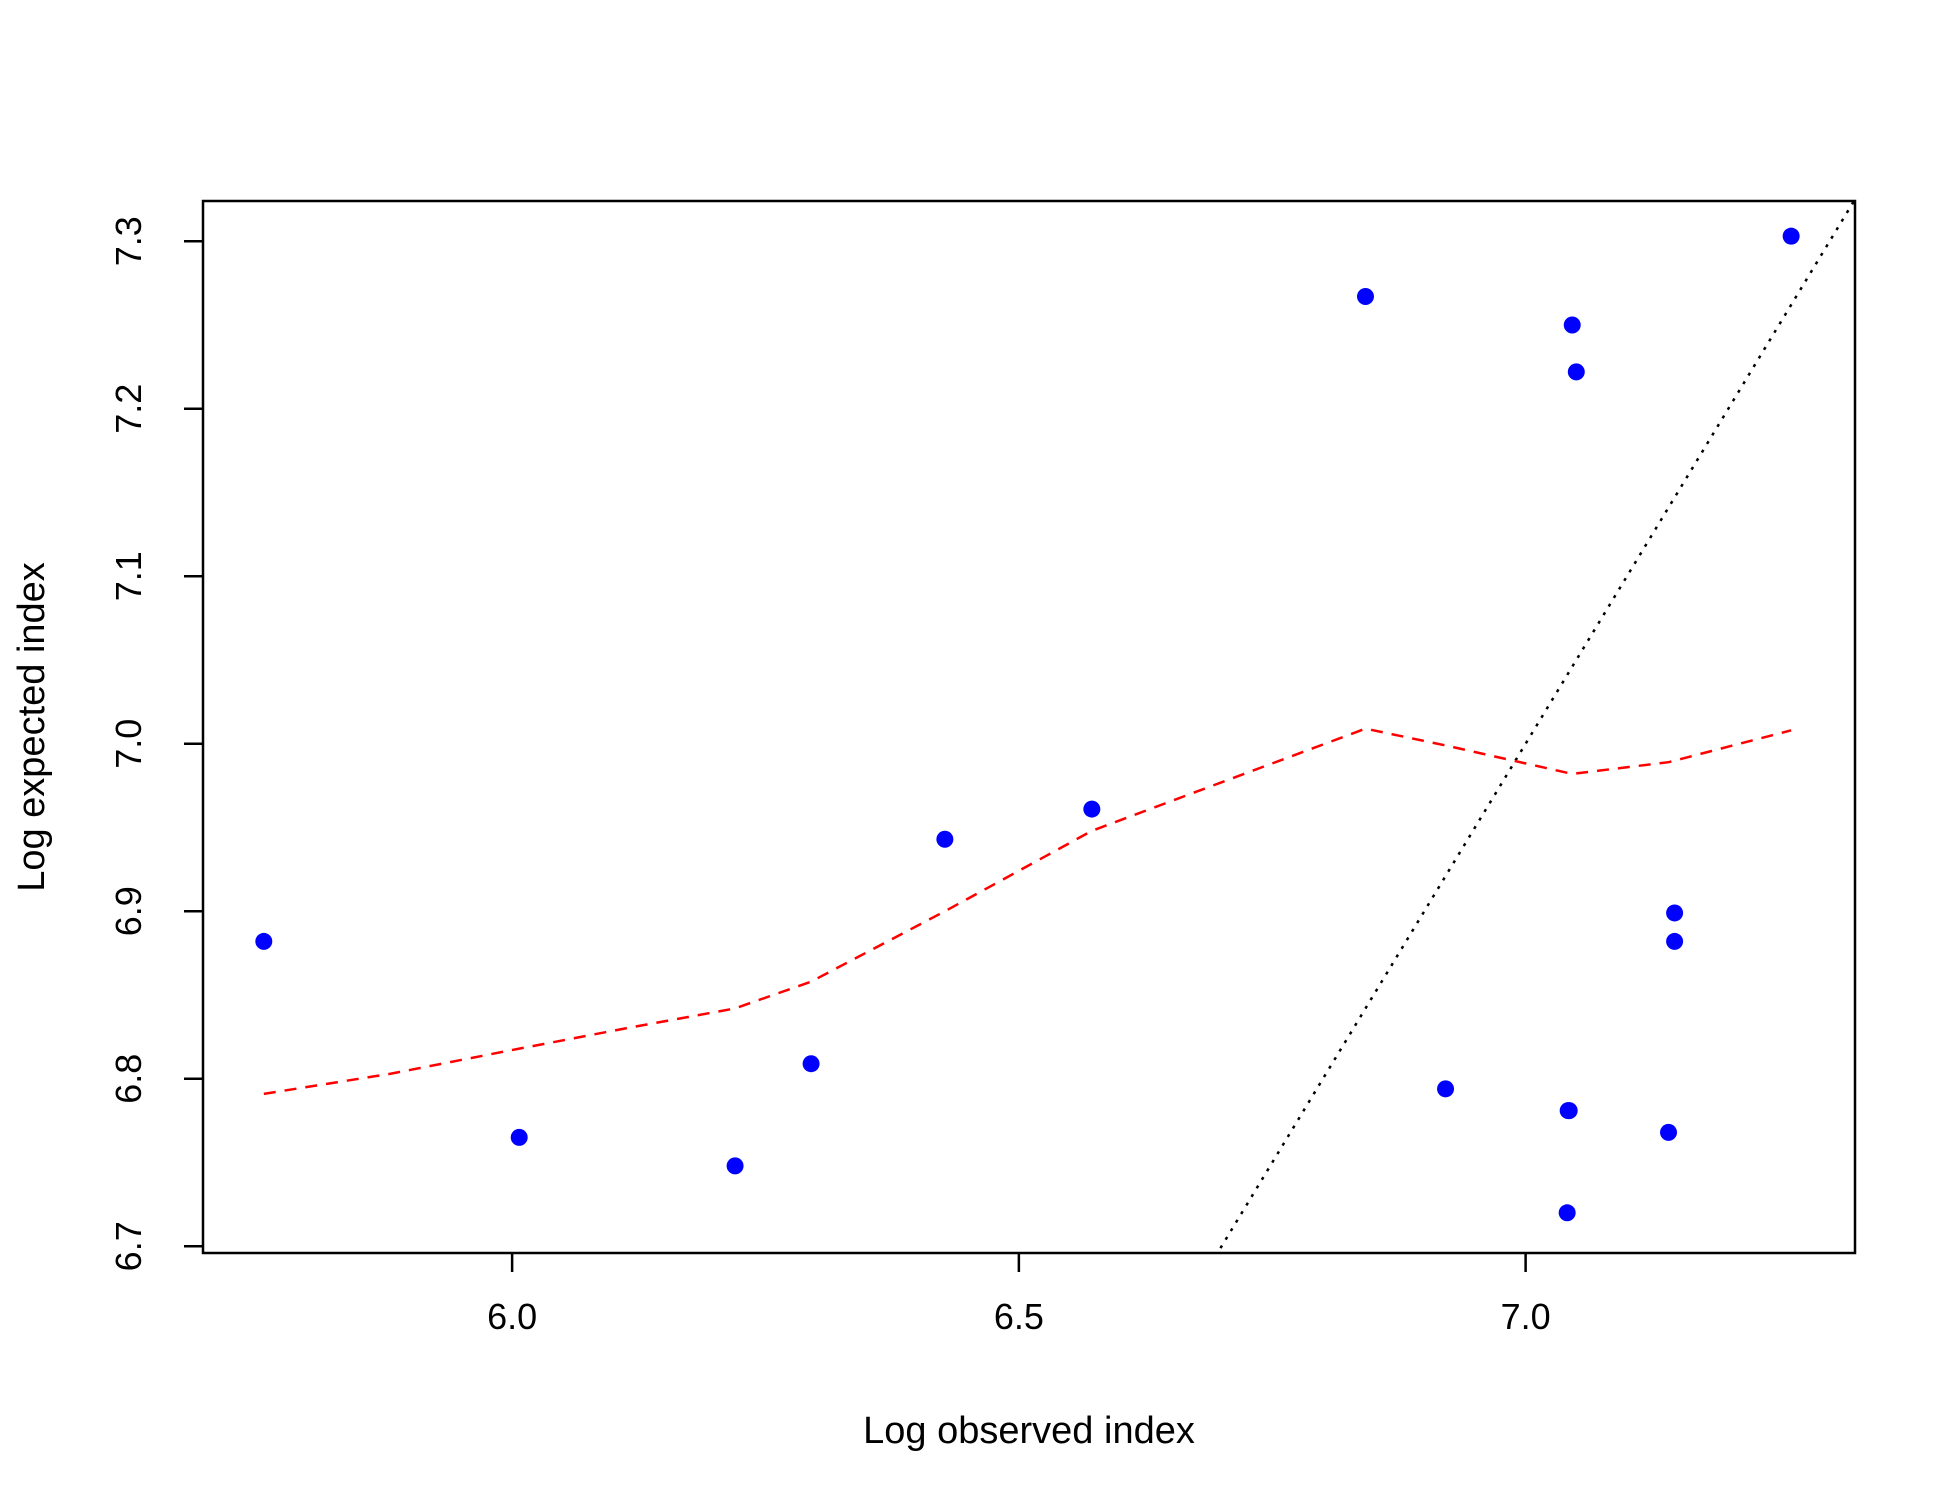 This screenshot has height=1500, width=1950. What do you see at coordinates (1019, 1316) in the screenshot?
I see `x-tick-label: 6.5` at bounding box center [1019, 1316].